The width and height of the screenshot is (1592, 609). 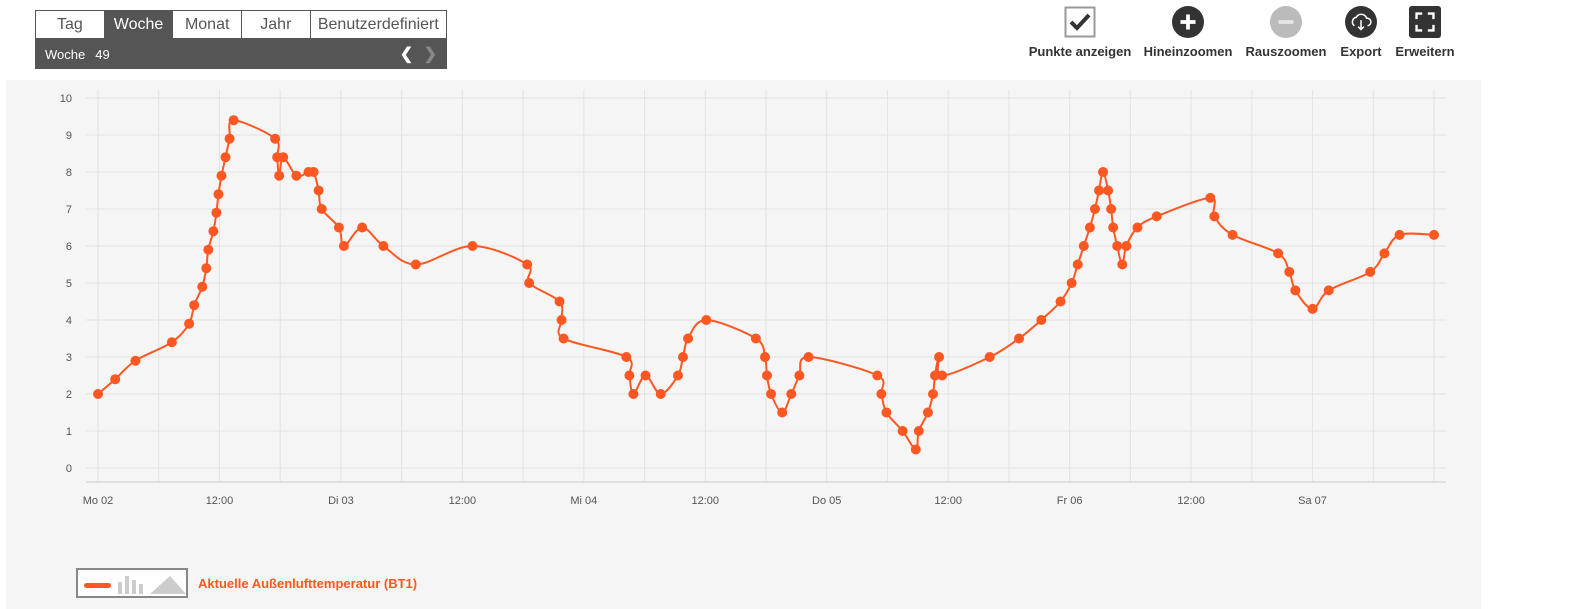 I want to click on tab-woche: Woche, so click(x=139, y=24).